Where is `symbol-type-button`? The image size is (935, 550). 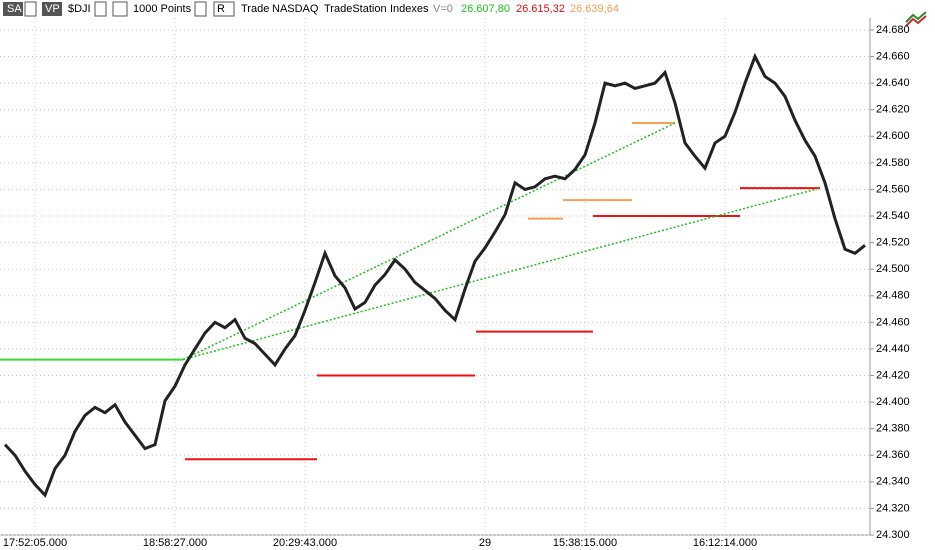 symbol-type-button is located at coordinates (13, 9).